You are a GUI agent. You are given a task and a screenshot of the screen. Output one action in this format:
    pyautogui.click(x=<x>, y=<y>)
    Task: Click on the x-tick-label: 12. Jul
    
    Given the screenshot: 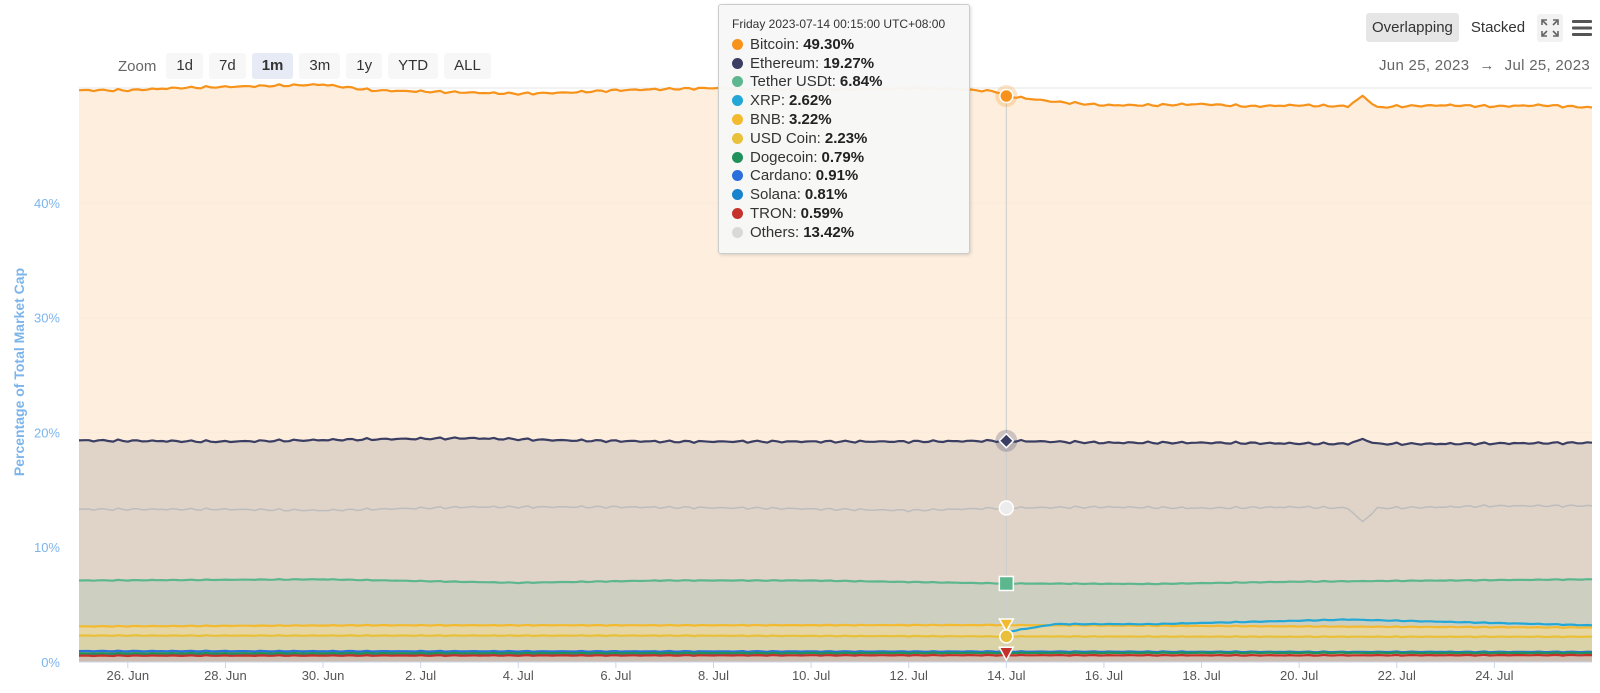 What is the action you would take?
    pyautogui.click(x=909, y=675)
    